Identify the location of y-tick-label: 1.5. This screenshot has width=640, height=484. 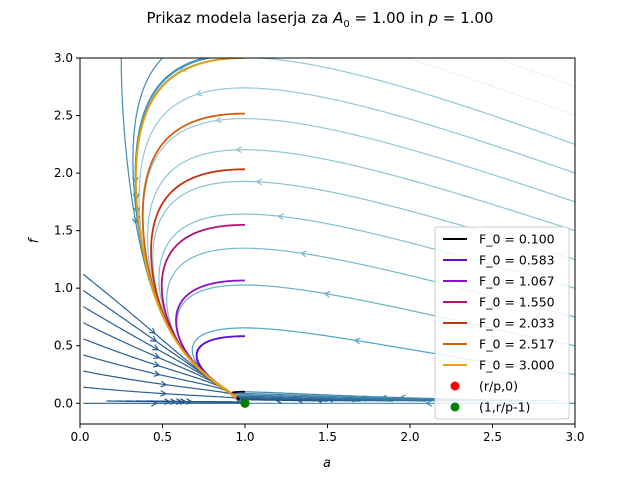
(63, 231).